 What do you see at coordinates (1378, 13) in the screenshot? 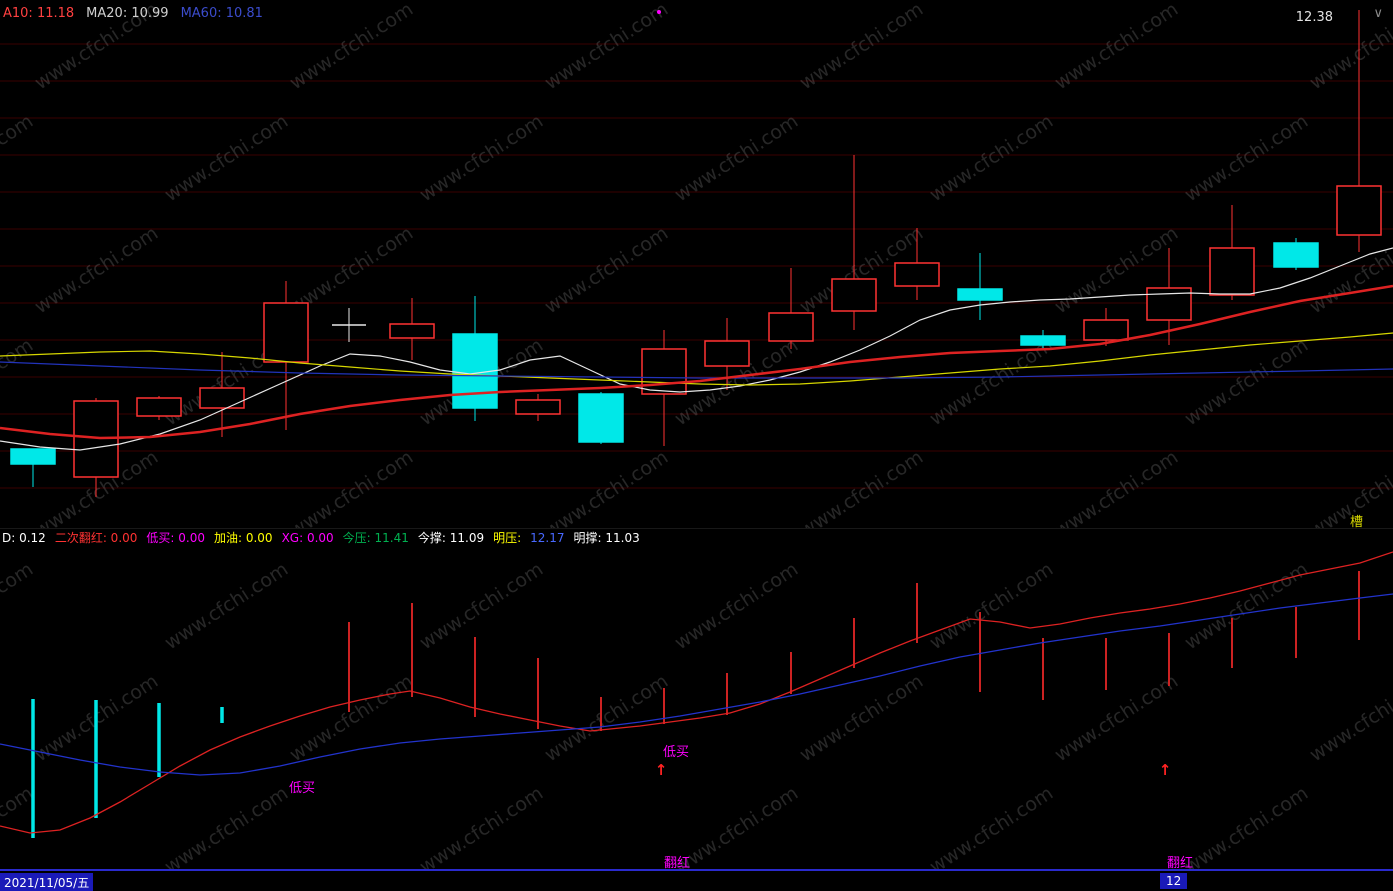
I see `chevron-down-icon: ∨` at bounding box center [1378, 13].